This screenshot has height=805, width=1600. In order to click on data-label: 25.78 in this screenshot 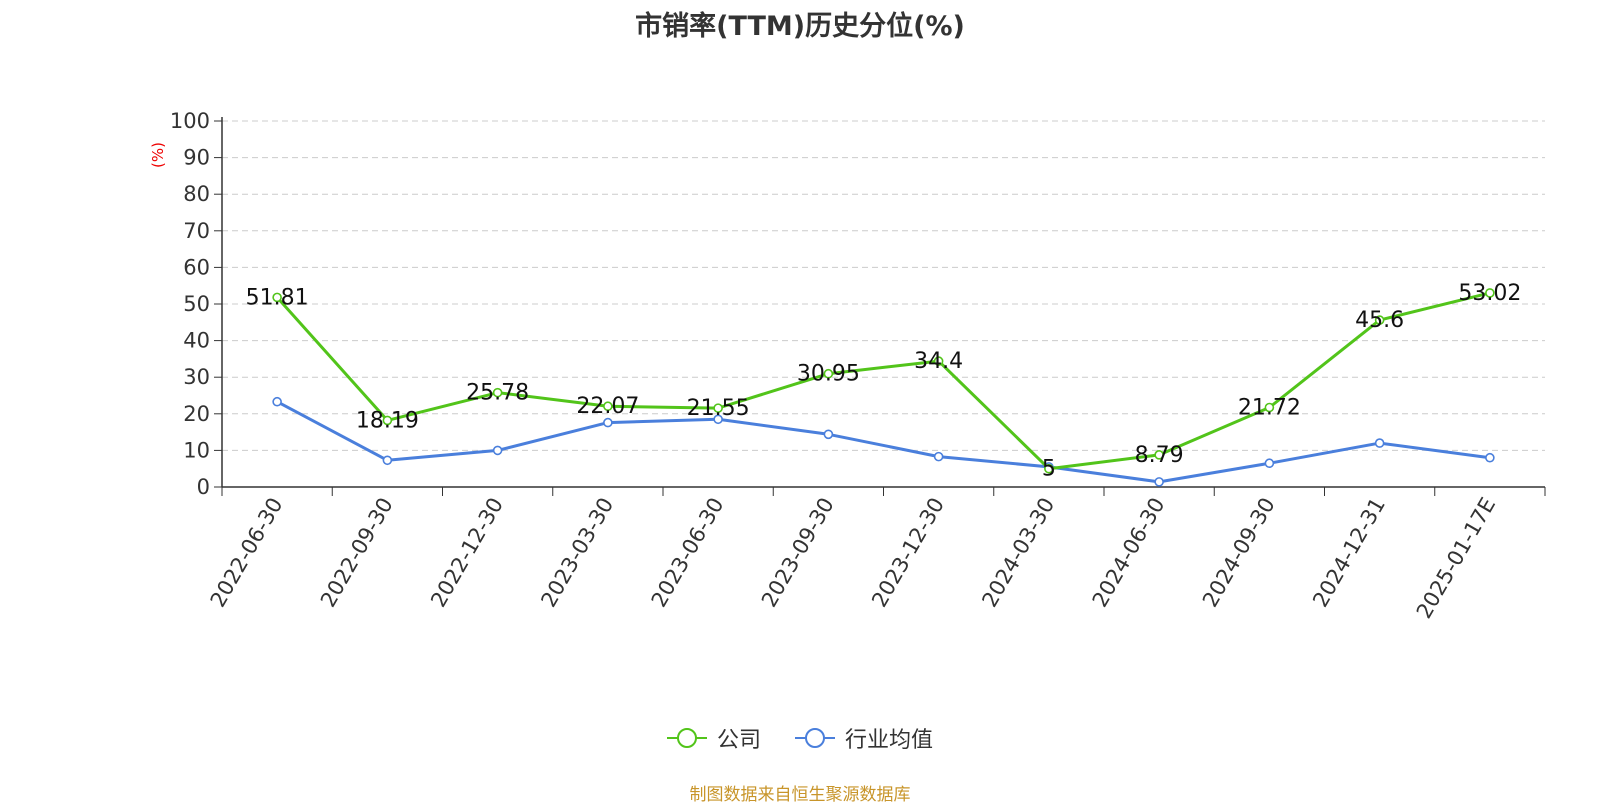, I will do `click(497, 393)`.